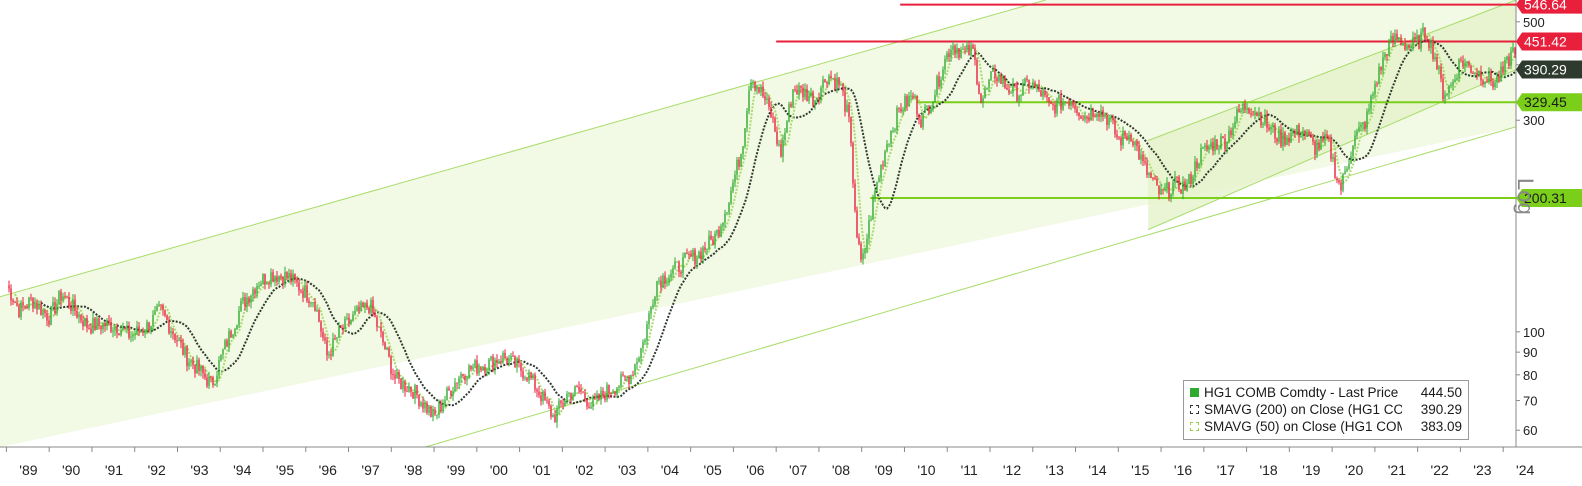 The width and height of the screenshot is (1582, 486). Describe the element at coordinates (798, 470) in the screenshot. I see `x-tick-label: '07` at that location.